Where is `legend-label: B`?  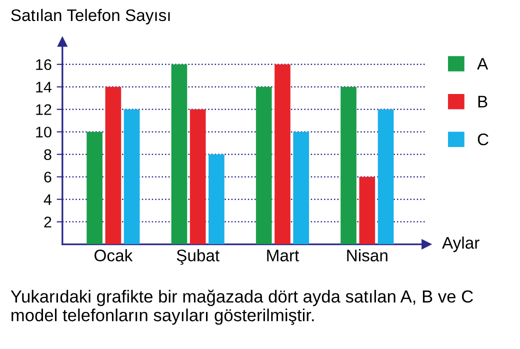 legend-label: B is located at coordinates (483, 102).